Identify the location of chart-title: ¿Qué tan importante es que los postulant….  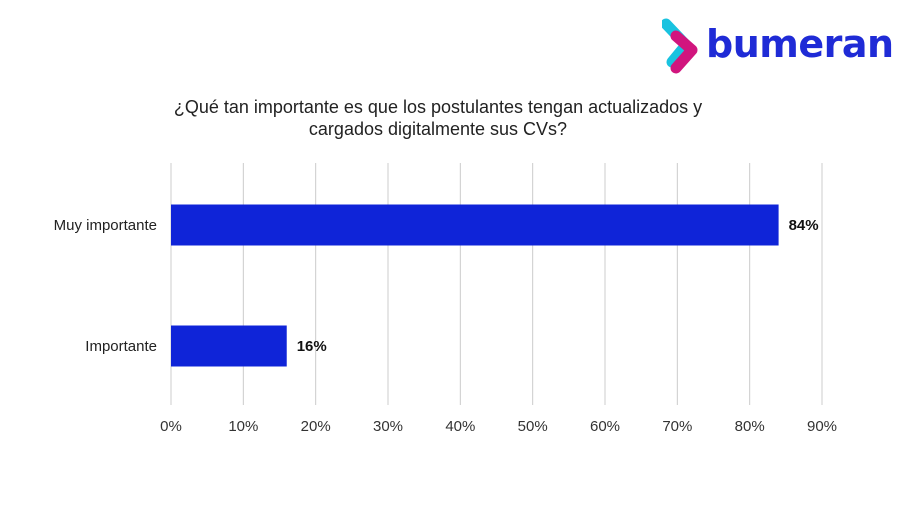
(438, 118).